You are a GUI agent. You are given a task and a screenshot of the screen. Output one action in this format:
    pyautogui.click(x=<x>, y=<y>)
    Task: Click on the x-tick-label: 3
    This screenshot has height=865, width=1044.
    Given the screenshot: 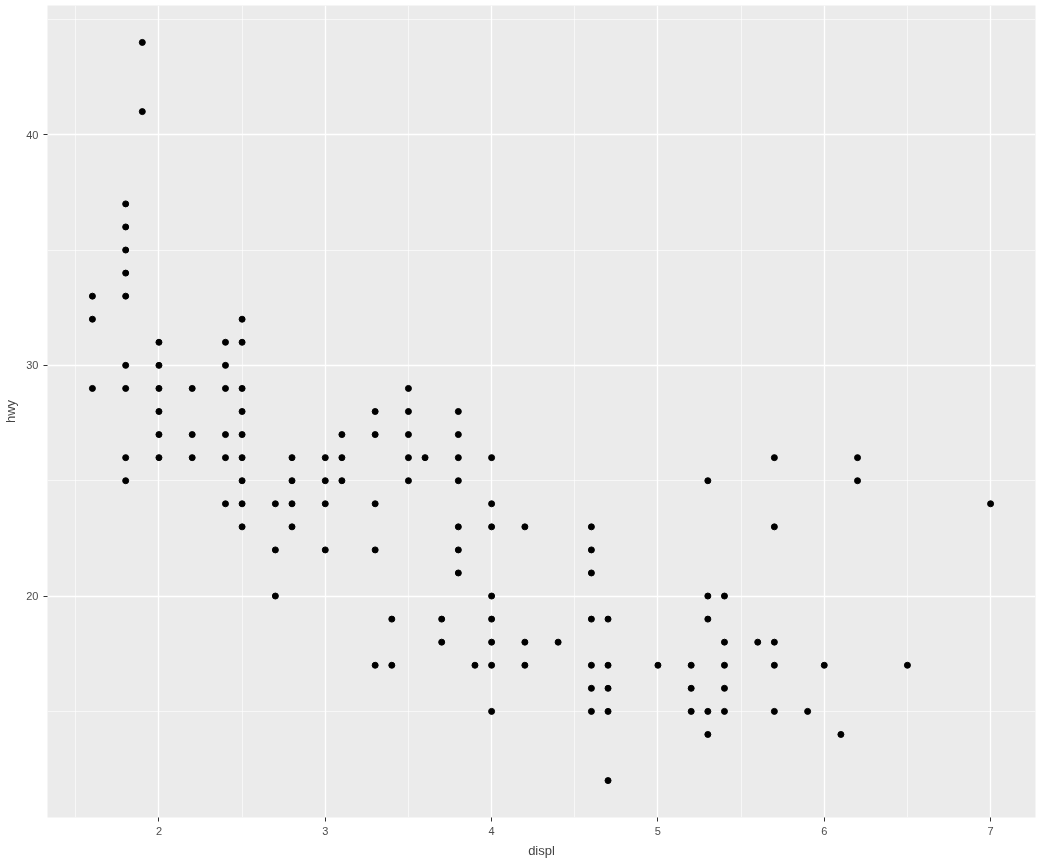 What is the action you would take?
    pyautogui.click(x=325, y=830)
    